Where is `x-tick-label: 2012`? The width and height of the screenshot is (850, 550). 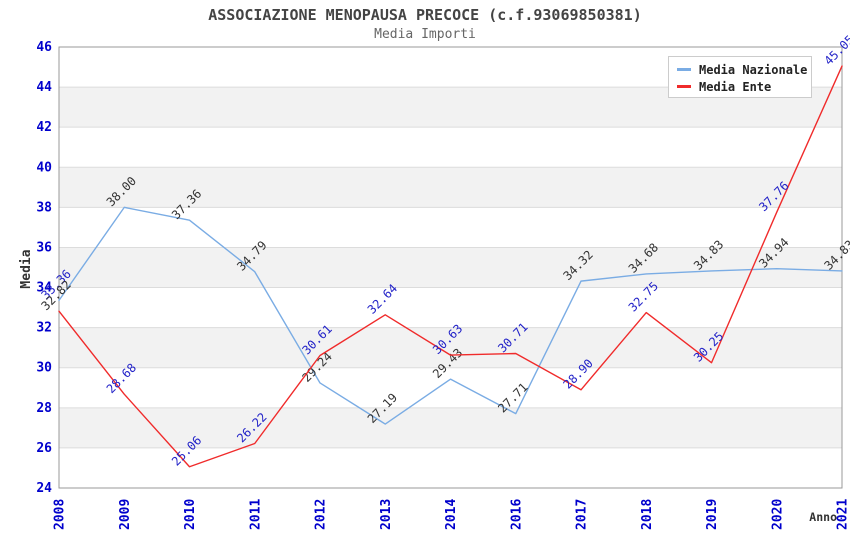 x-tick-label: 2012 is located at coordinates (321, 514).